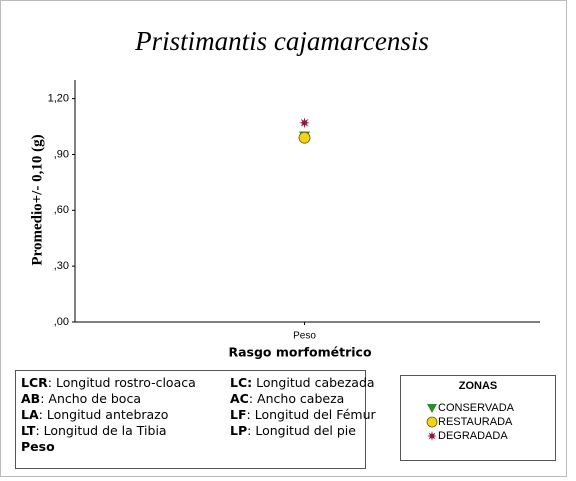  I want to click on y-axis-label: Promedio+/- 0,10 (g), so click(37, 199).